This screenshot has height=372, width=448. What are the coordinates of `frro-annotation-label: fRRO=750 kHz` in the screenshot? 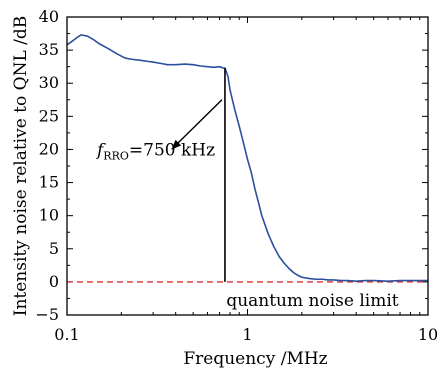 It's located at (155, 151).